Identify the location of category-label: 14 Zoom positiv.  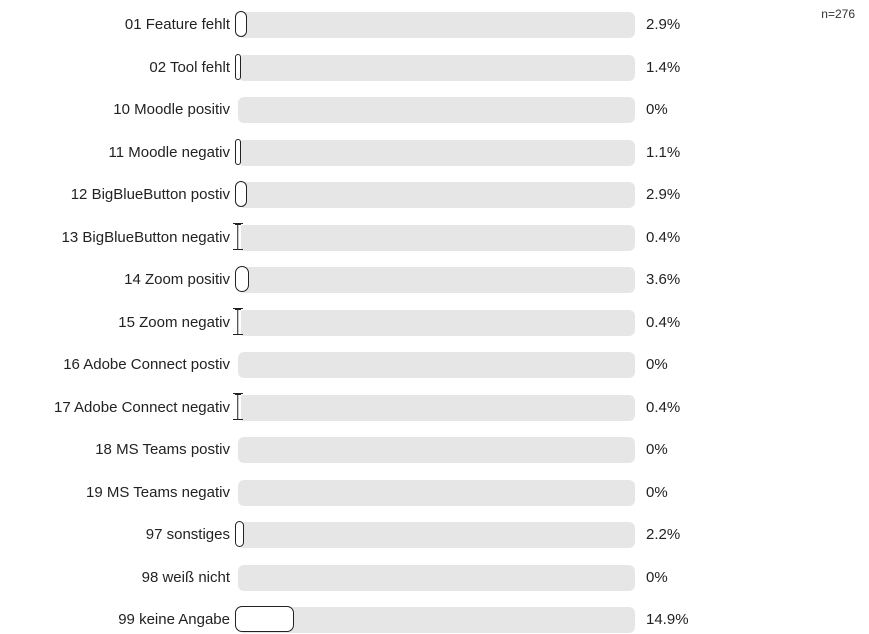
(177, 279).